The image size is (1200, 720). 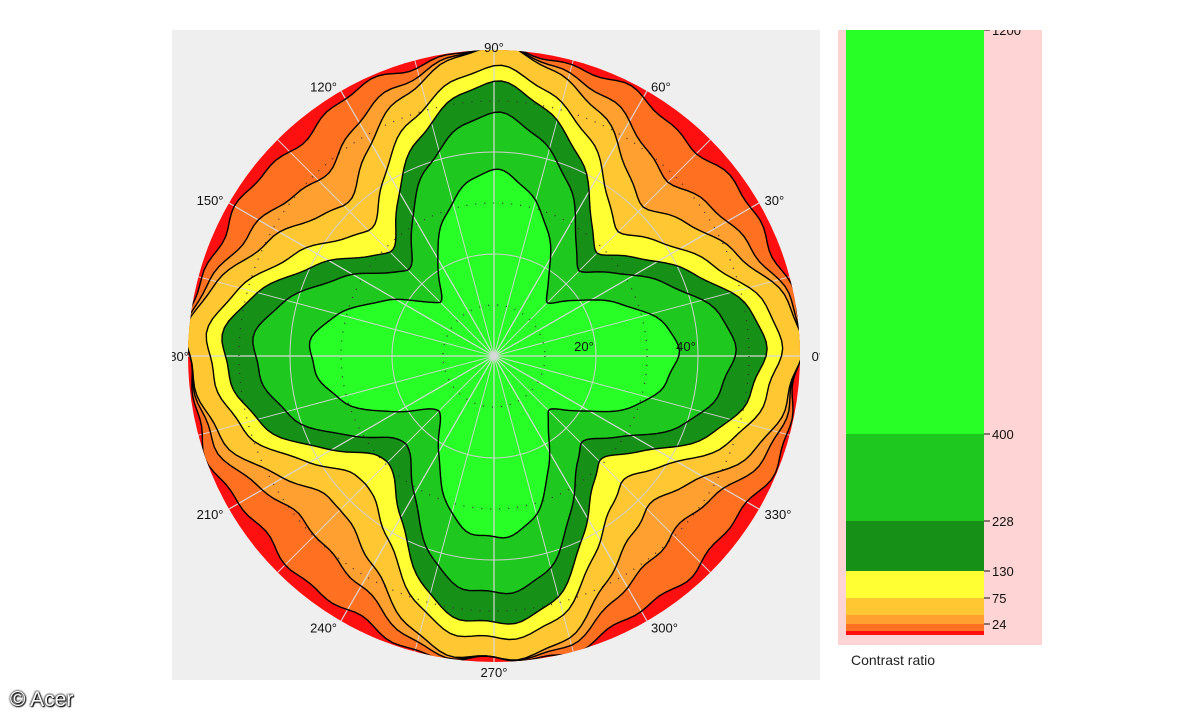 What do you see at coordinates (1006, 34) in the screenshot?
I see `legend-tick-label-1200: 1200` at bounding box center [1006, 34].